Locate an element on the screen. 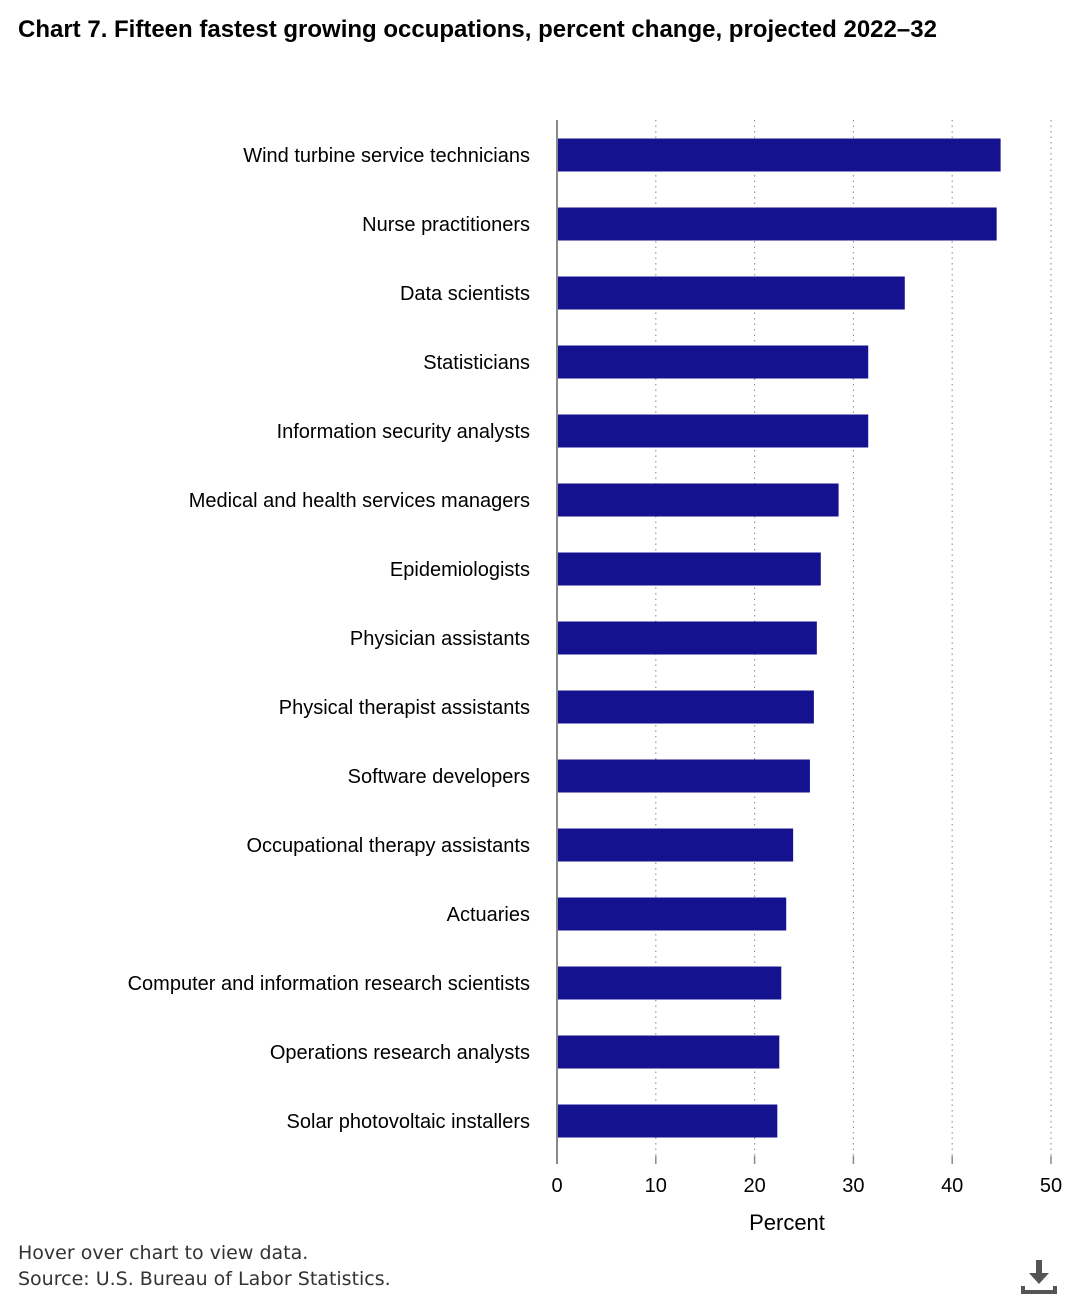  x-tick-labels: 0 10 20 30 40 50 is located at coordinates (806, 1186).